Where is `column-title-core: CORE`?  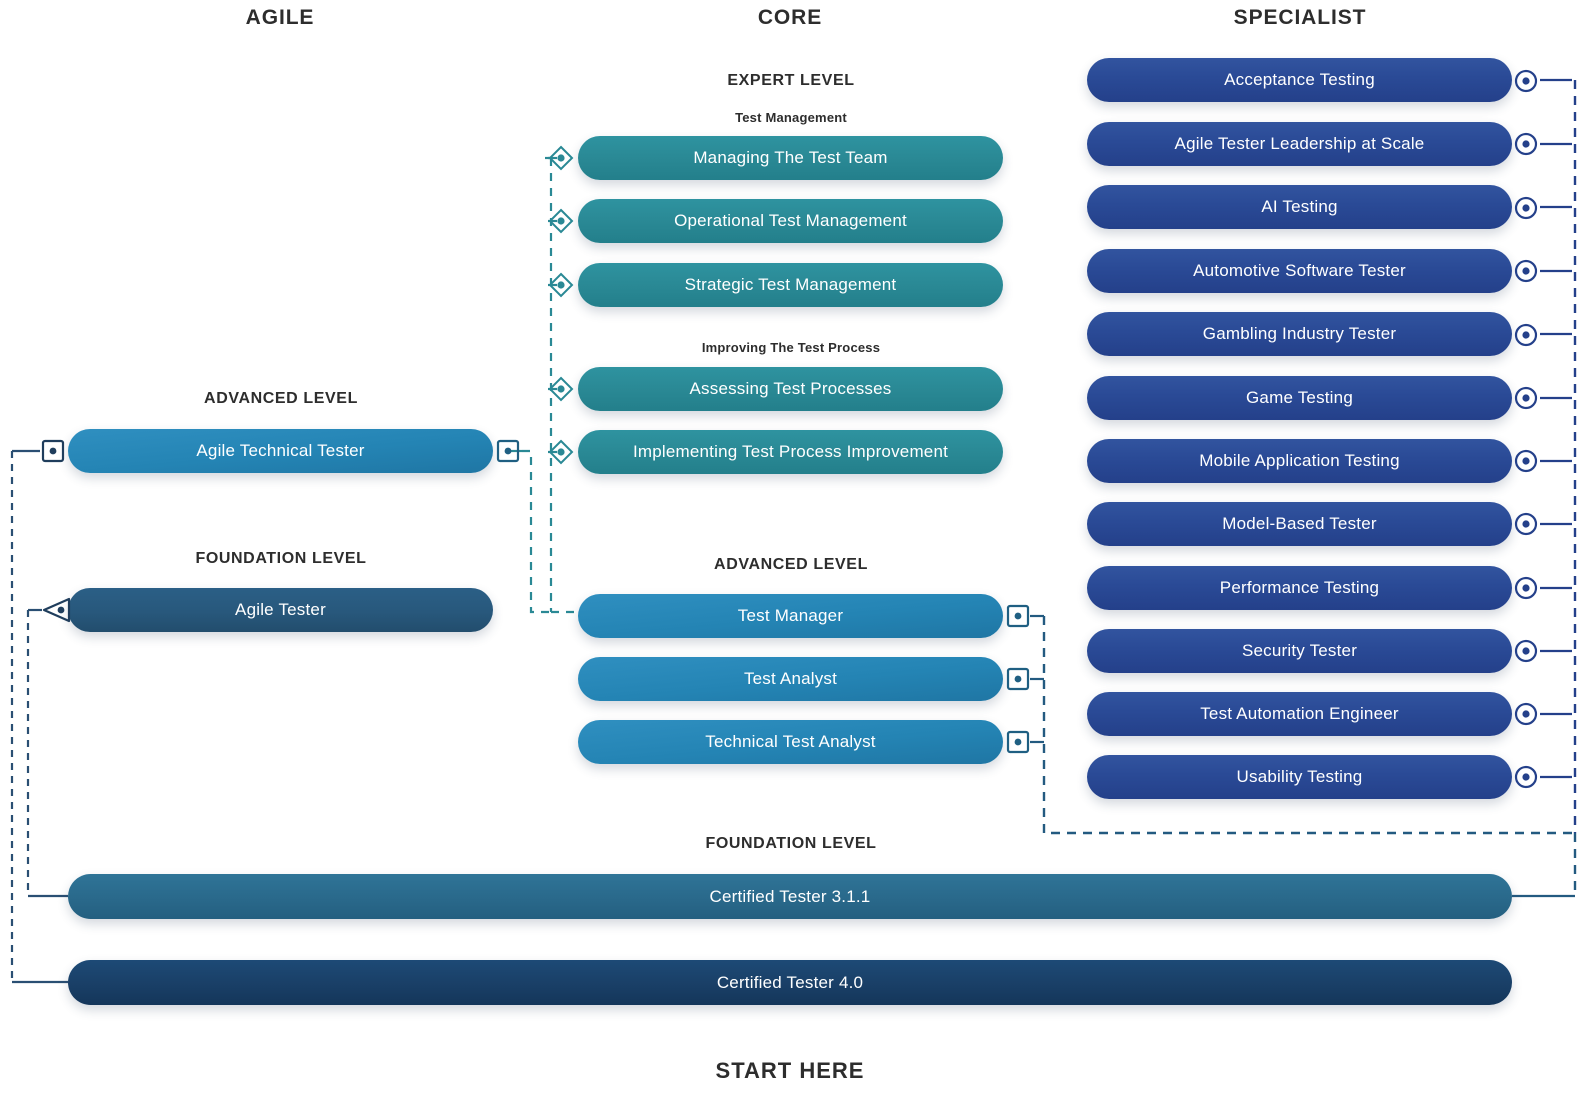 column-title-core: CORE is located at coordinates (790, 17).